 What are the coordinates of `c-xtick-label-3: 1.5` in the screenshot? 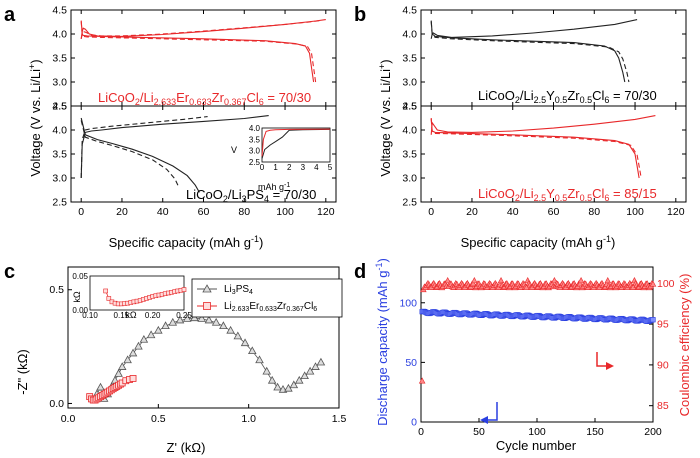 It's located at (339, 419).